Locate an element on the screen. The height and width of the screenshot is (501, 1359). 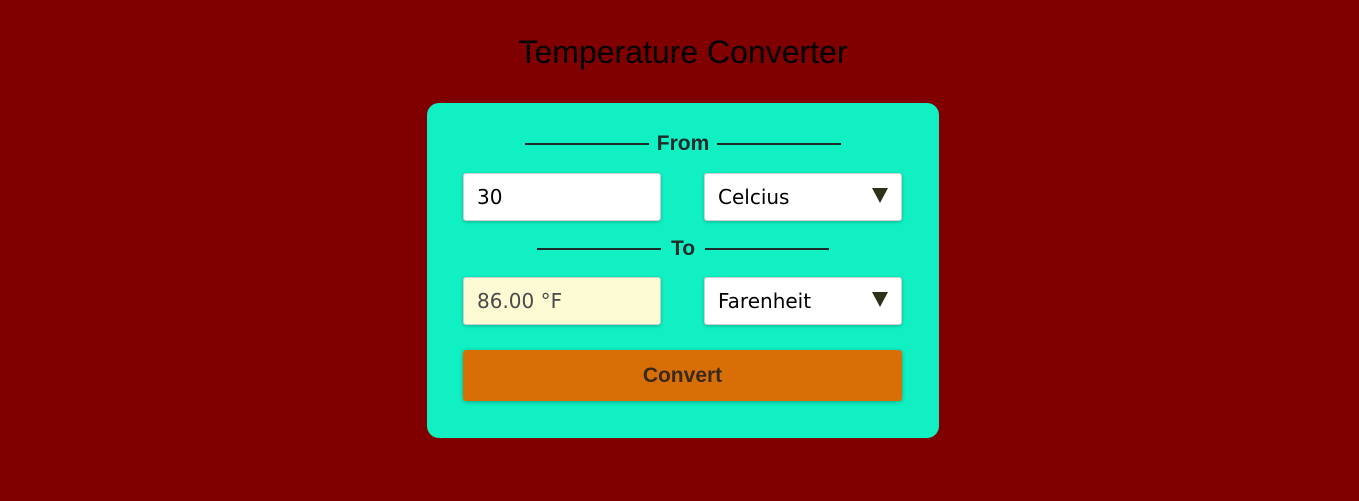
to-value-output: 86.00 °F is located at coordinates (562, 301).